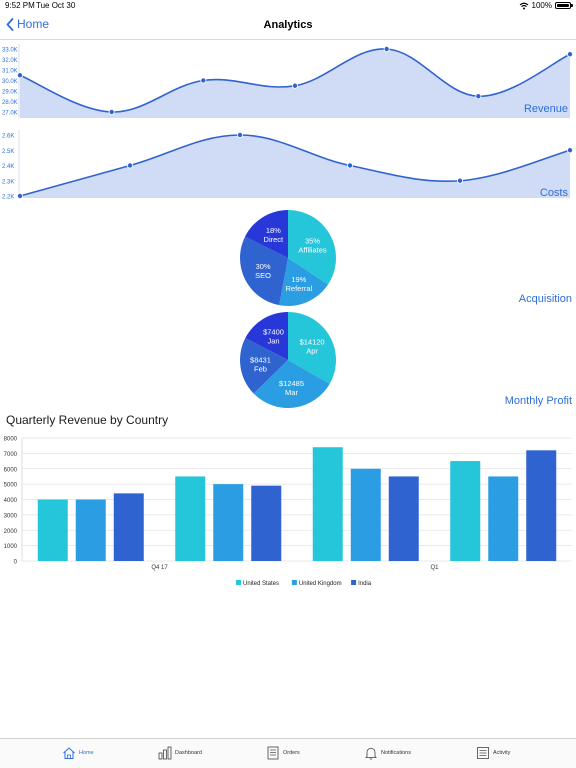 This screenshot has width=576, height=768. Describe the element at coordinates (299, 288) in the screenshot. I see `acq-slice-label: Referral` at that location.